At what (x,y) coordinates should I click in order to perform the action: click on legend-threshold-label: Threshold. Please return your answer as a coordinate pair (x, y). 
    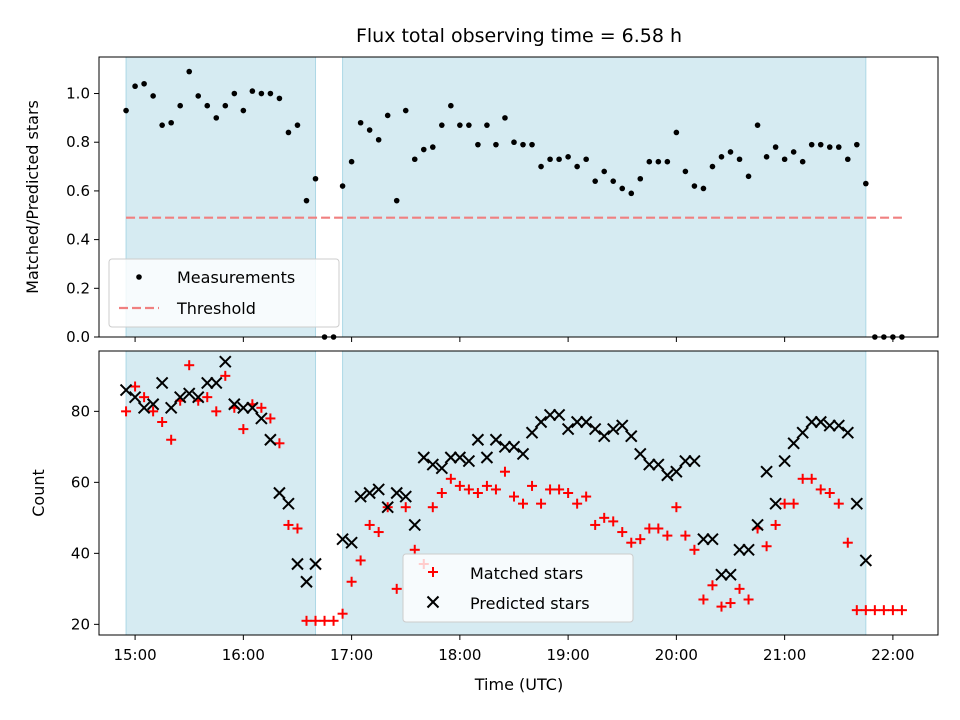
    Looking at the image, I should click on (216, 308).